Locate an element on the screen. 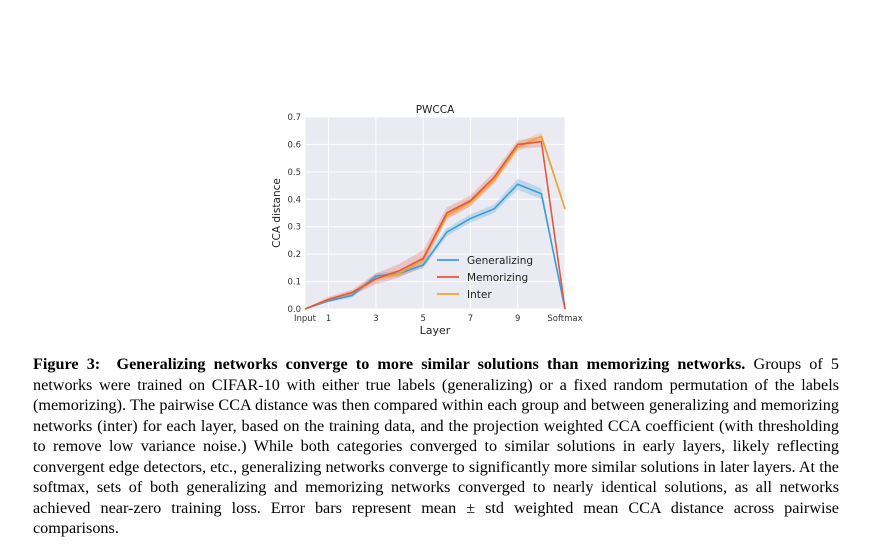 The width and height of the screenshot is (870, 544). x-tick-label: 9 is located at coordinates (517, 319).